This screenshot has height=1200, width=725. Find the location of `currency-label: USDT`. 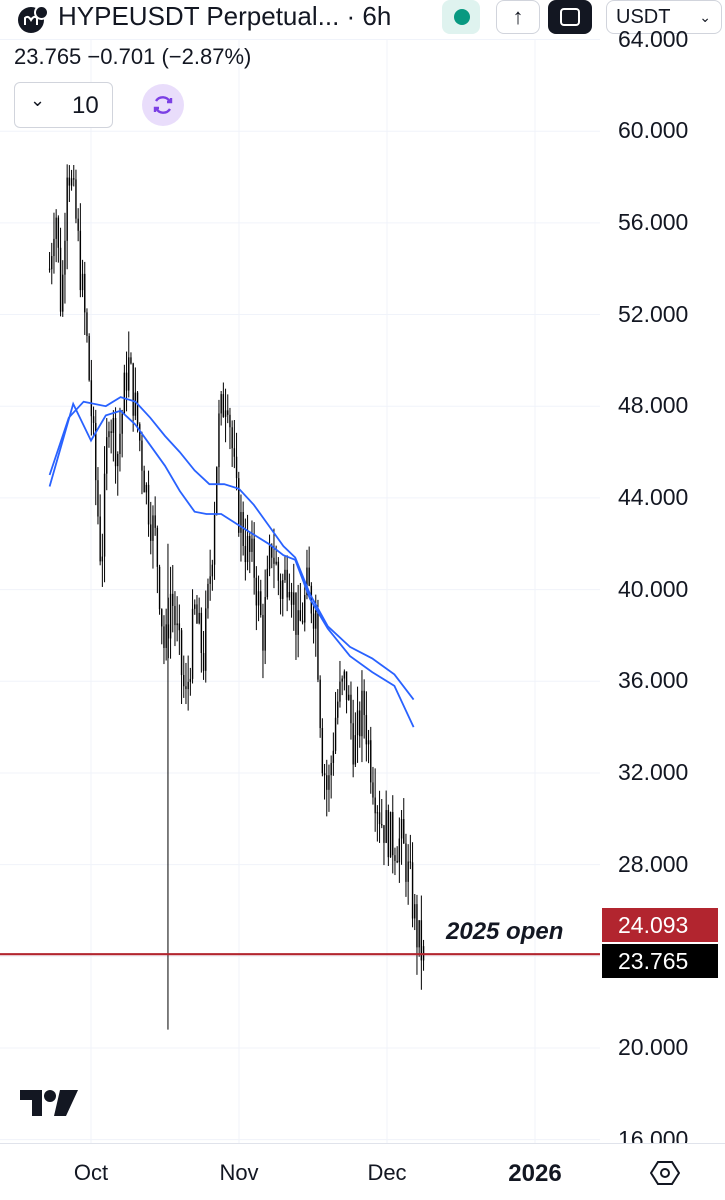

currency-label: USDT is located at coordinates (643, 17).